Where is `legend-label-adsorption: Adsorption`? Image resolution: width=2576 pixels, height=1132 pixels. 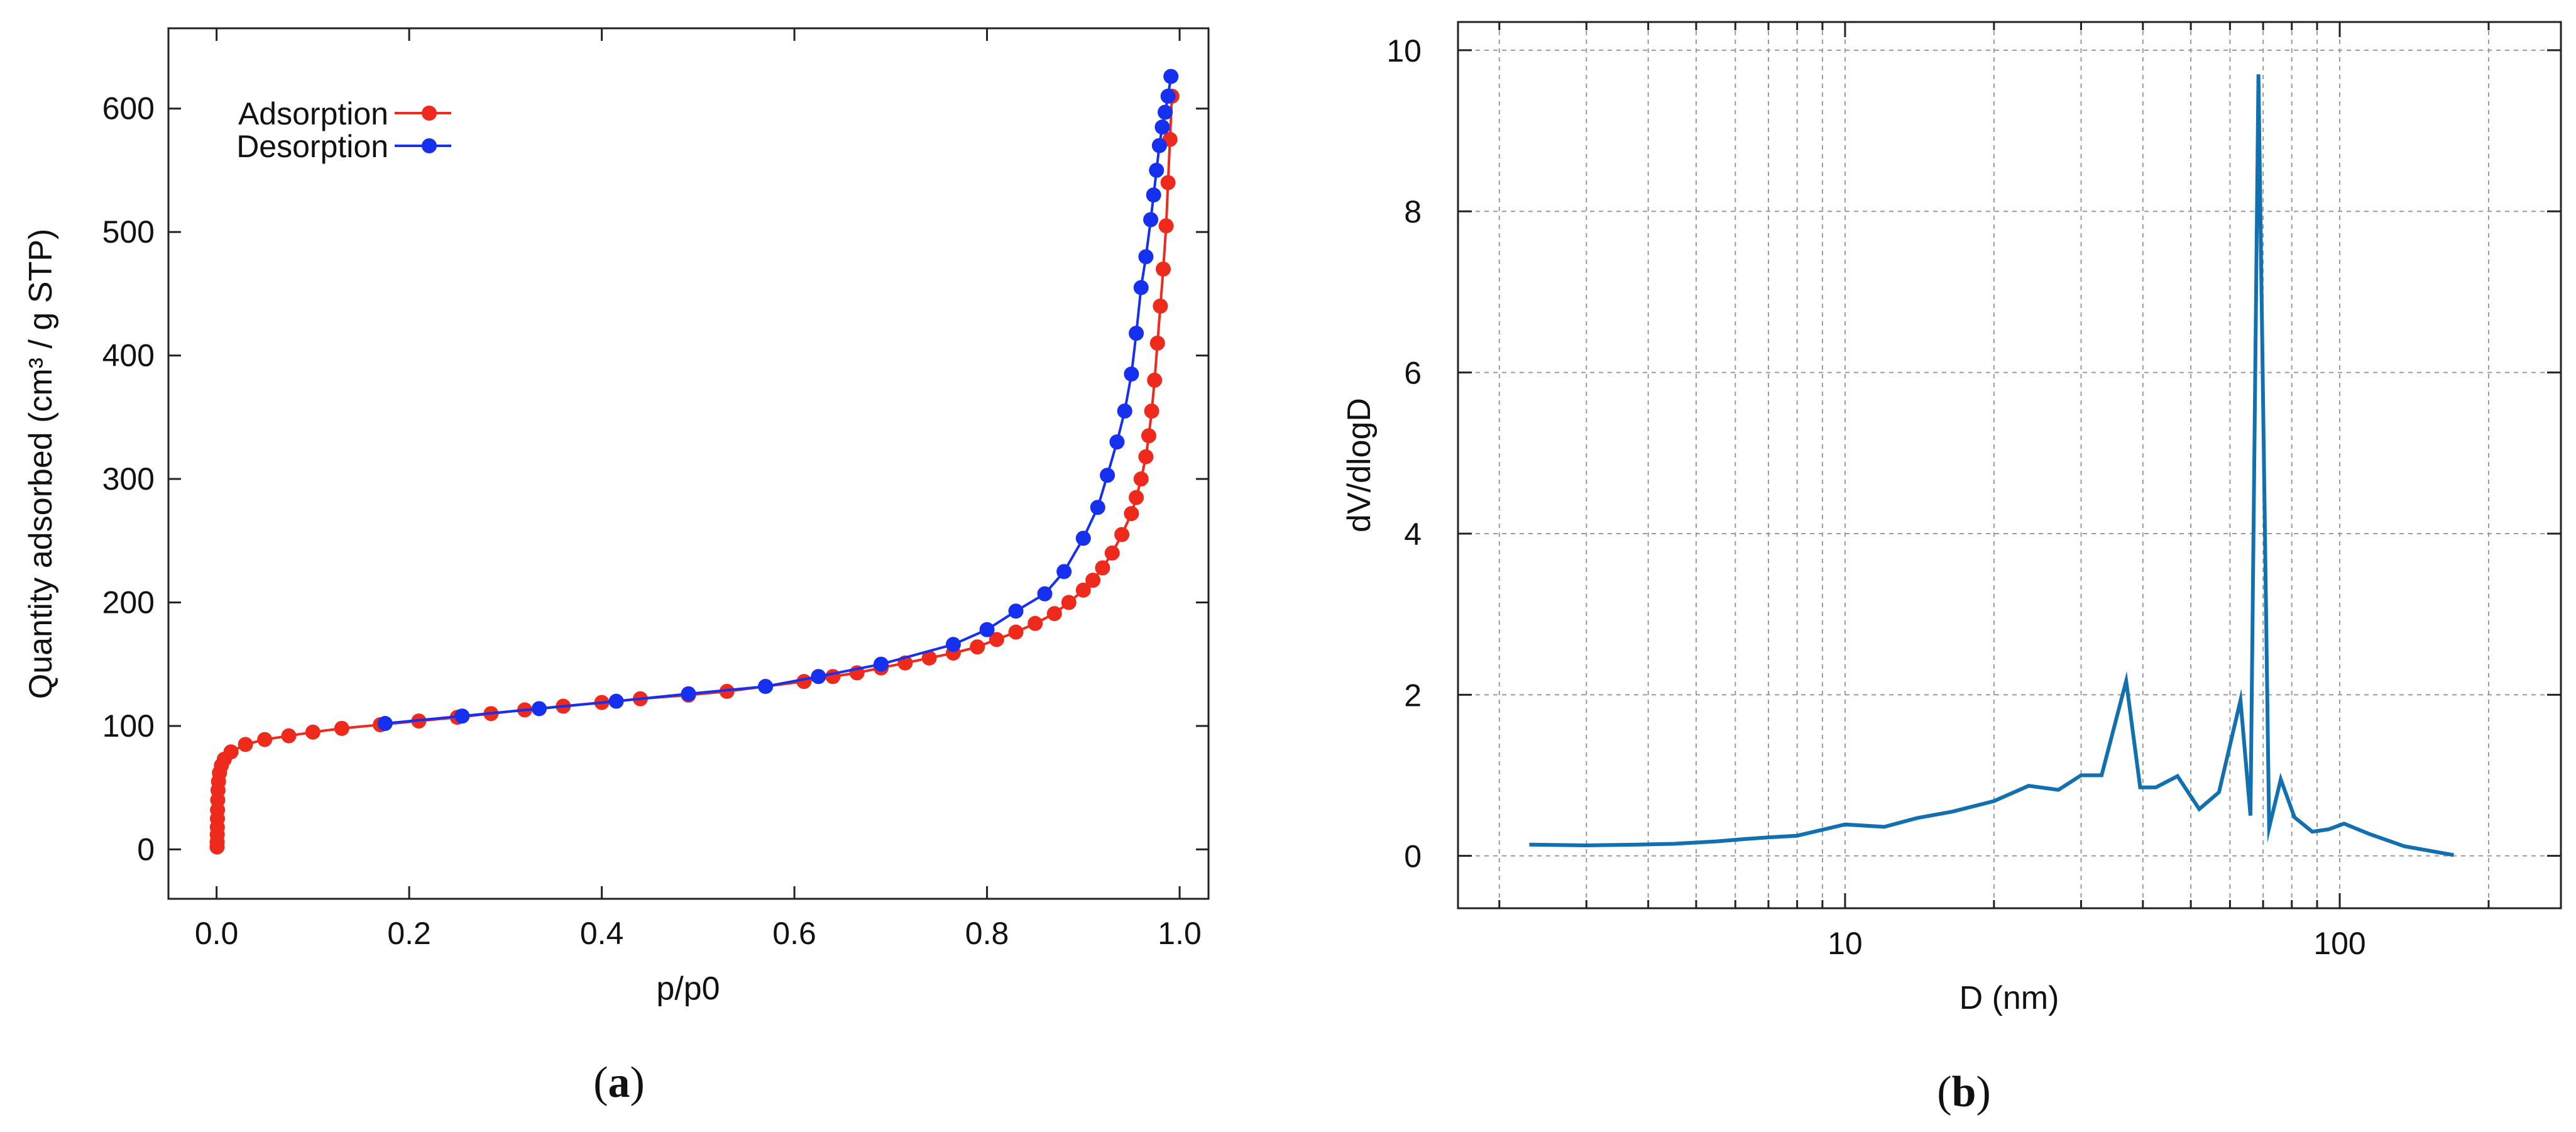 legend-label-adsorption: Adsorption is located at coordinates (313, 113).